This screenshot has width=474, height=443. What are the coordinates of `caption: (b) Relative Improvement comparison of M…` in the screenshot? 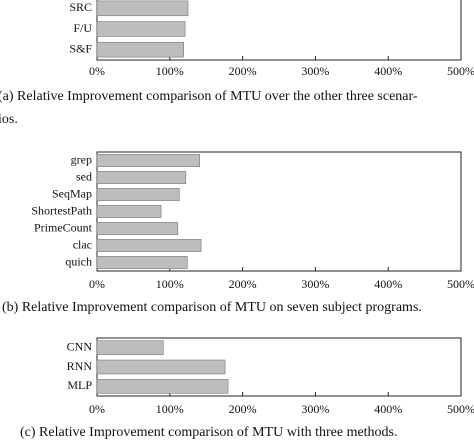 It's located at (212, 307).